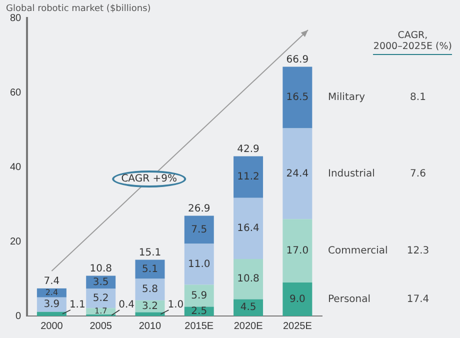 This screenshot has height=338, width=460. I want to click on text: 8.1, so click(418, 98).